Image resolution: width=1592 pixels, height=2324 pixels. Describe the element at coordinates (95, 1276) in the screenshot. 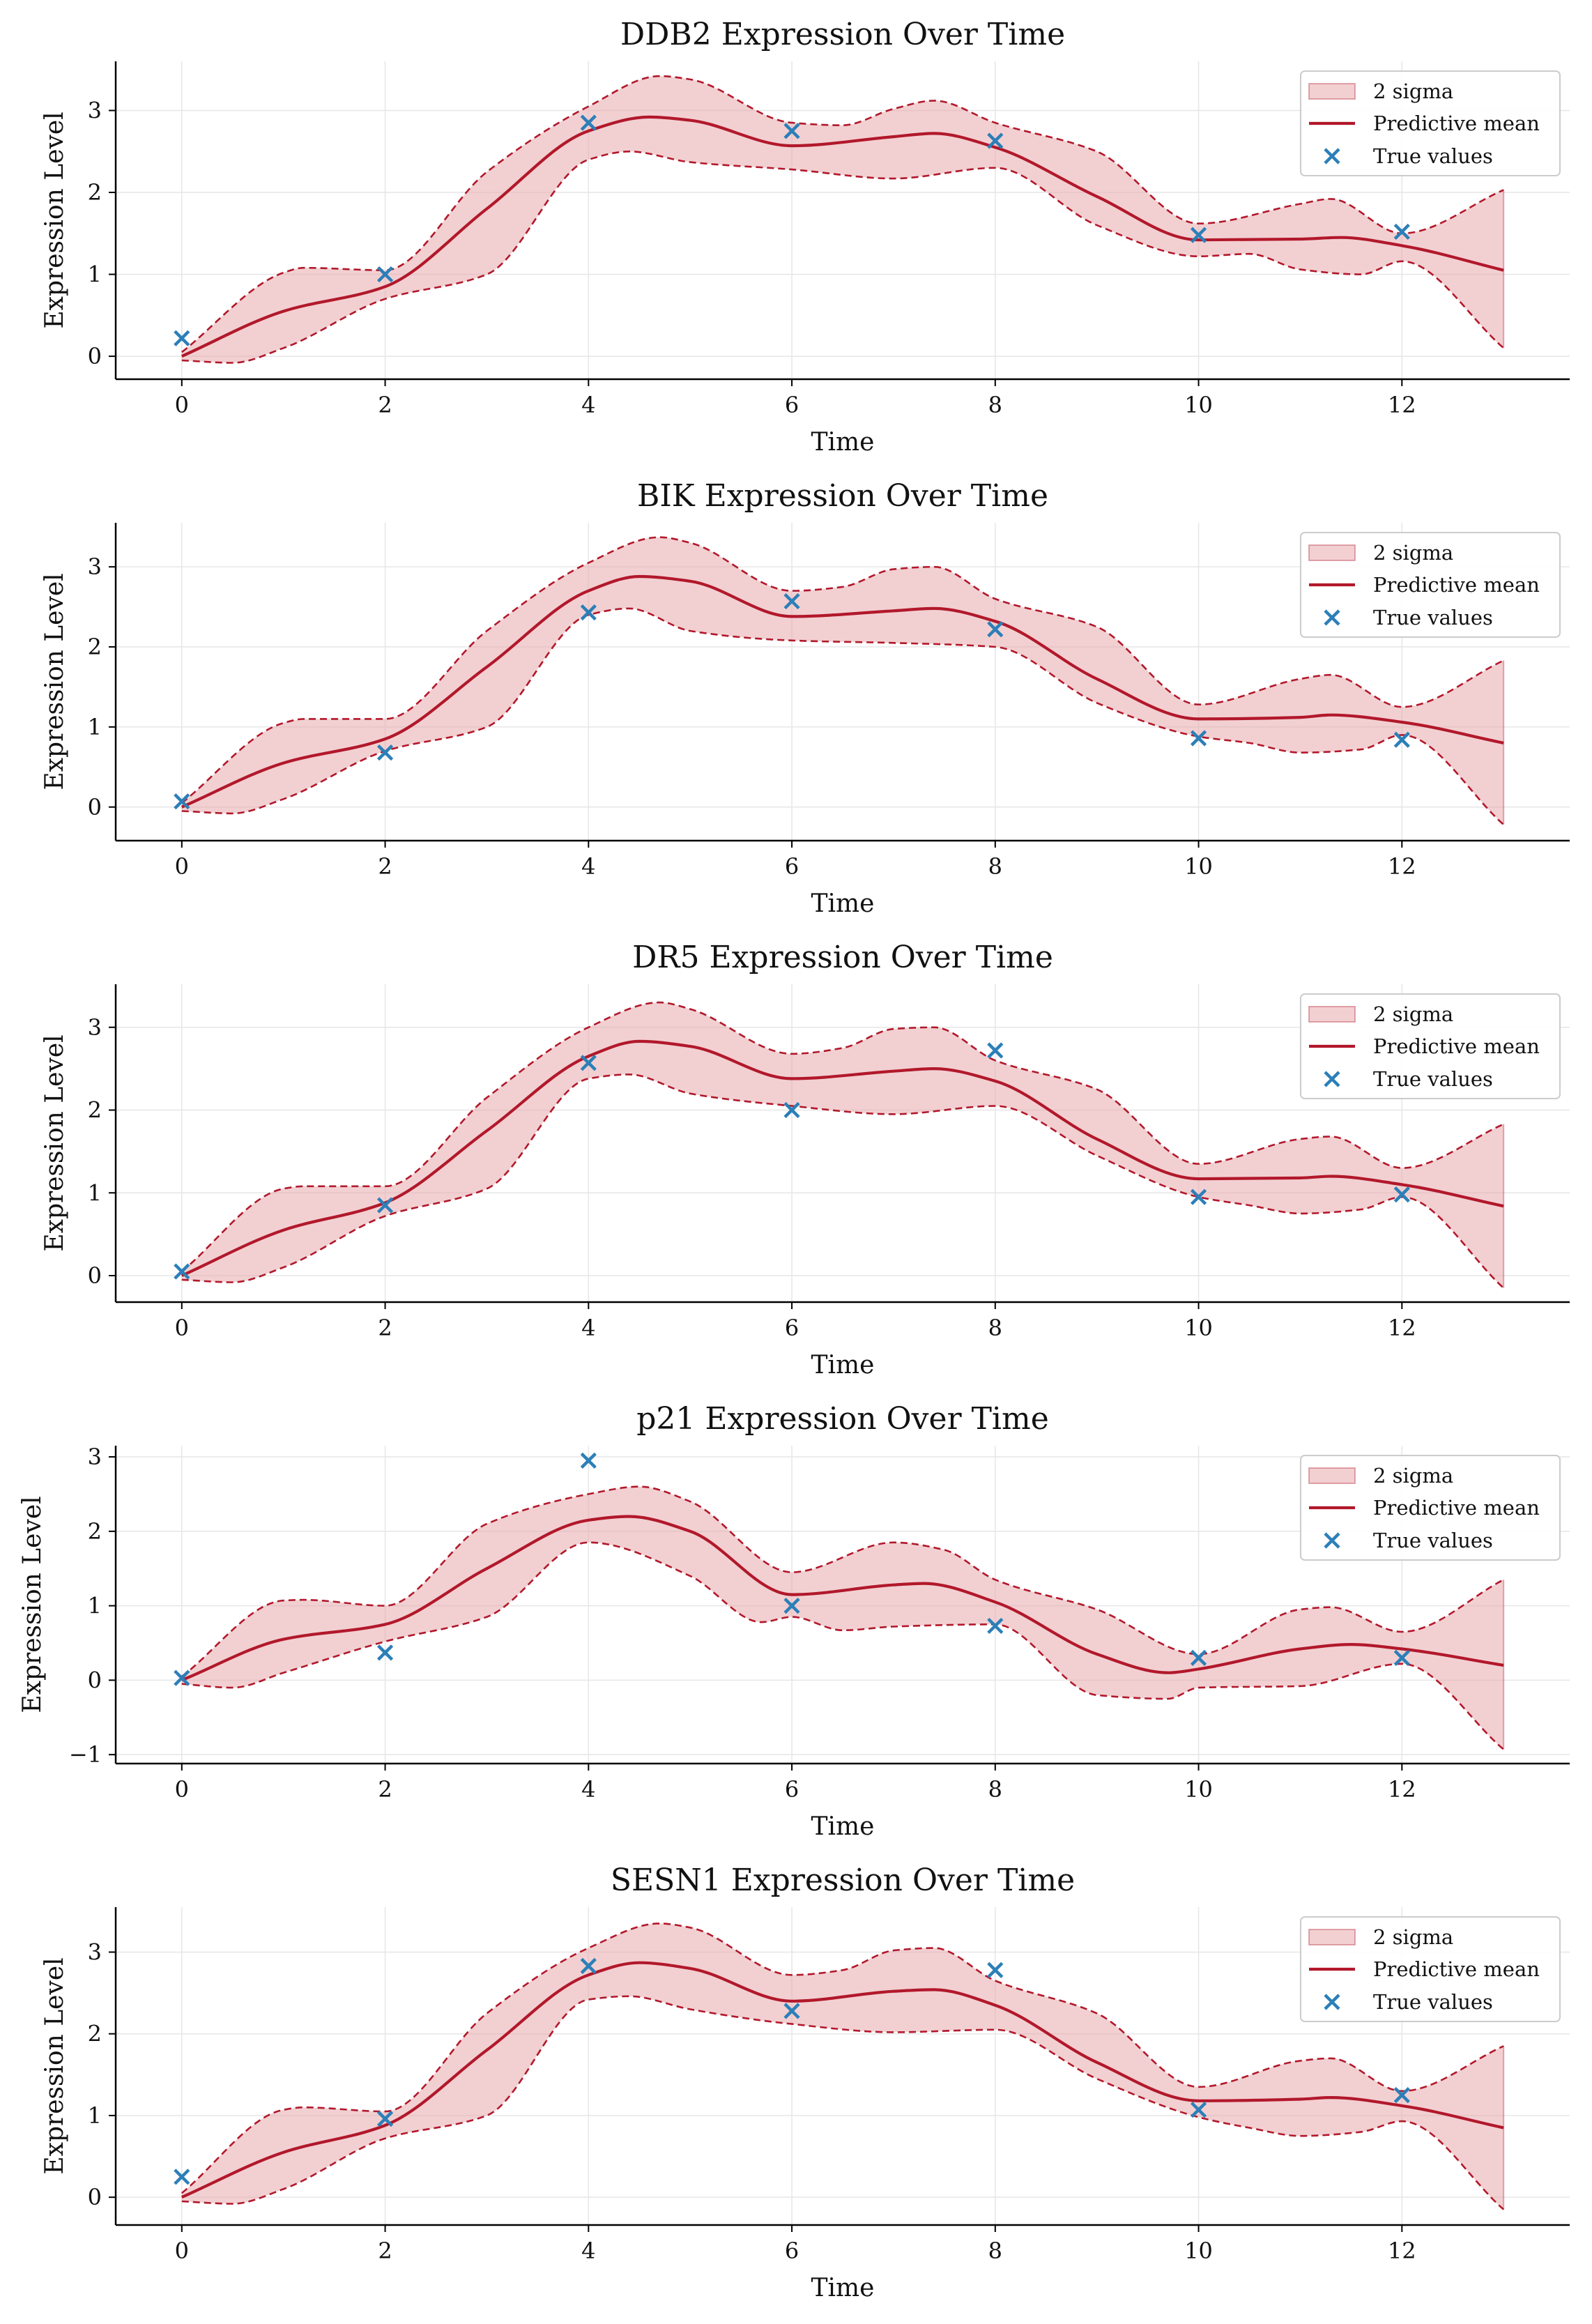

I see `y-tick-label: 0` at that location.